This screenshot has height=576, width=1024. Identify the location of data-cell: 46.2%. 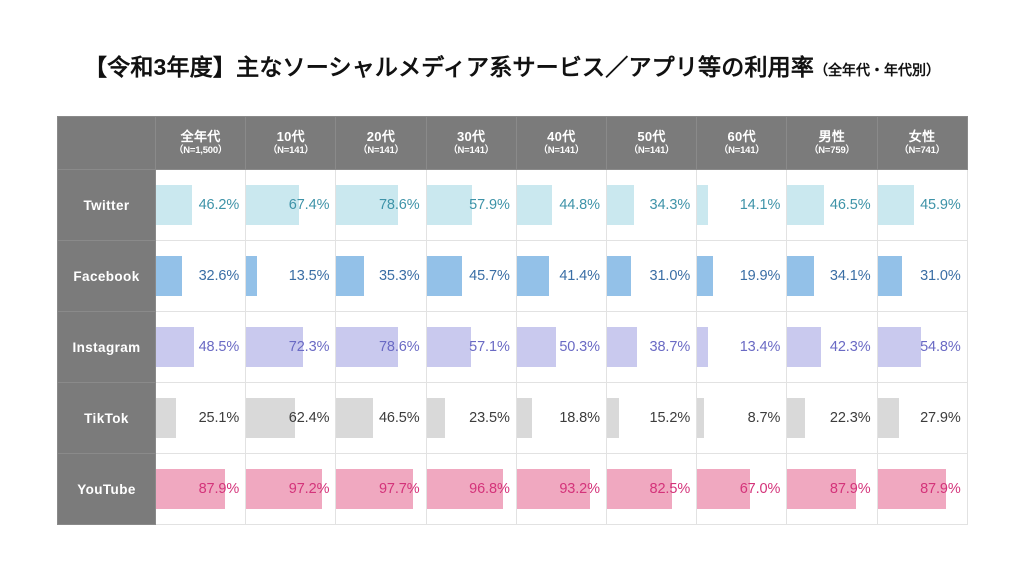
(200, 205).